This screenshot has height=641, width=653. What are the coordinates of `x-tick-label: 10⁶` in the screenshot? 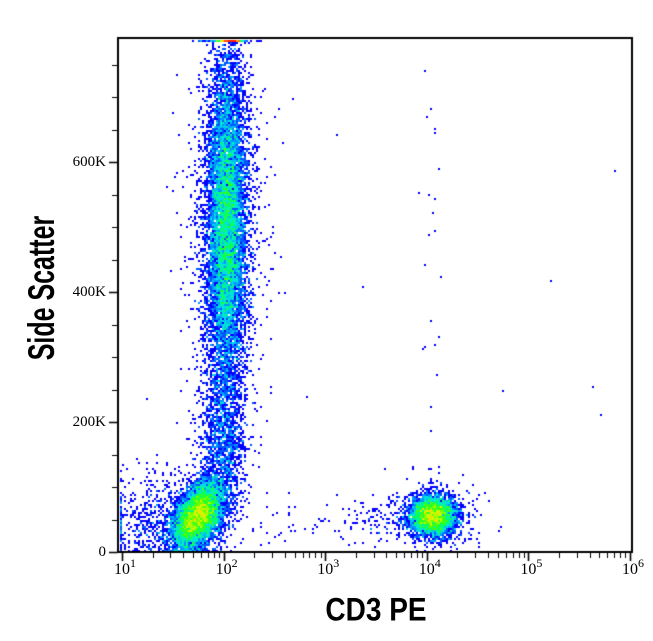 It's located at (633, 567).